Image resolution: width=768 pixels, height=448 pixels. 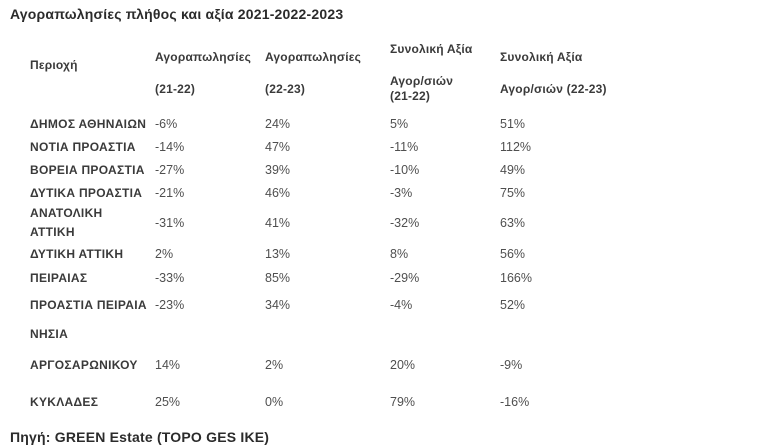 I want to click on value-cell: -33%, so click(x=170, y=278).